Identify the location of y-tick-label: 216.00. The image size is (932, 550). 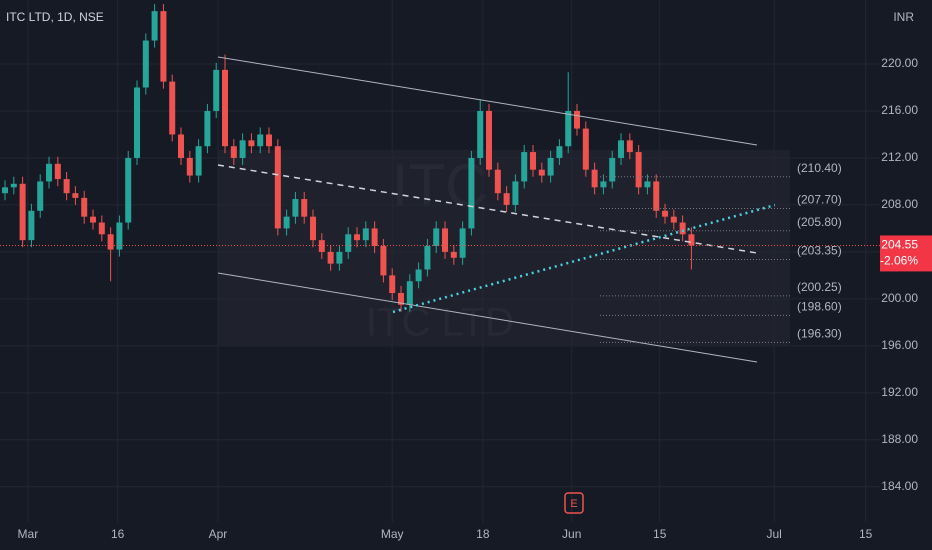
(899, 110).